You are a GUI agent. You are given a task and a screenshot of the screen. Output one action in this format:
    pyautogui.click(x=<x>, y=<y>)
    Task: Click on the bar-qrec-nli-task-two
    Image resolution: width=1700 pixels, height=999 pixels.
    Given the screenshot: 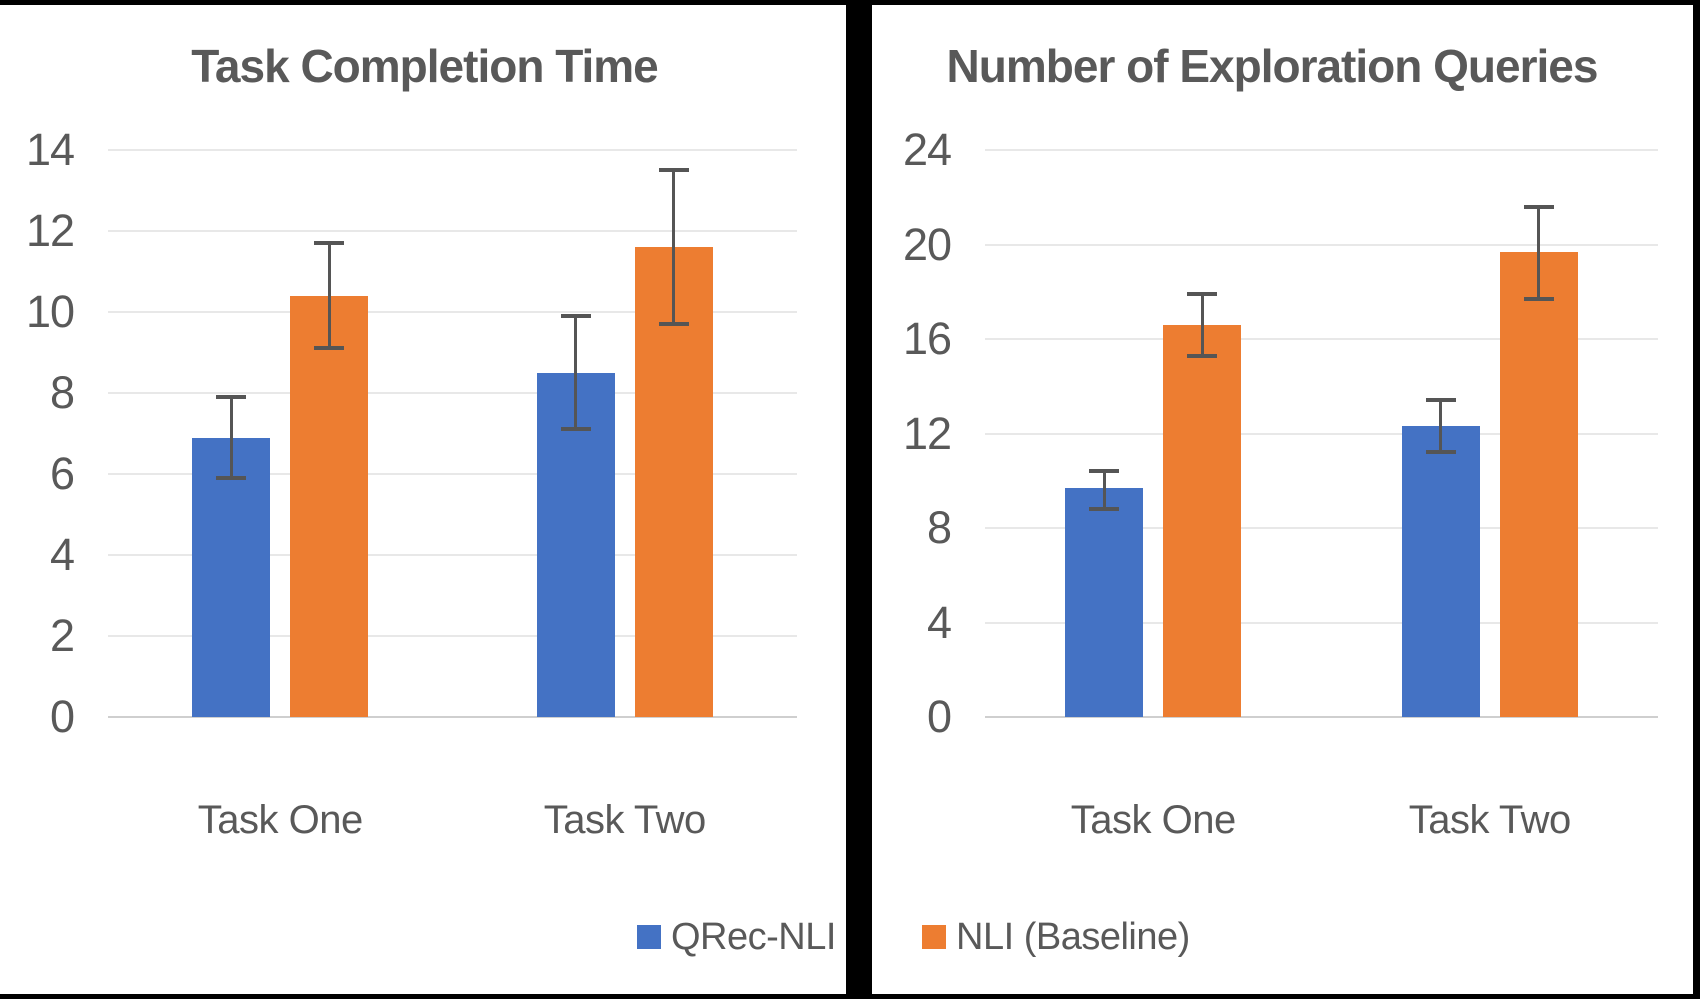 What is the action you would take?
    pyautogui.click(x=1440, y=571)
    